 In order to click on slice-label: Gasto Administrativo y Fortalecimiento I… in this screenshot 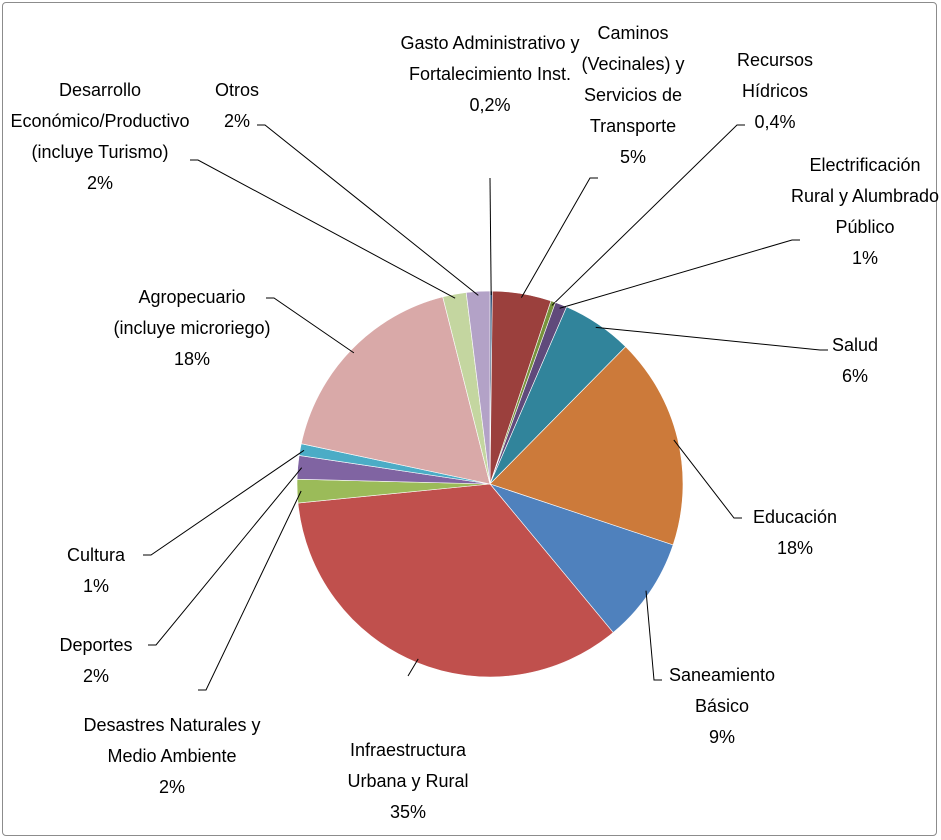, I will do `click(490, 74)`.